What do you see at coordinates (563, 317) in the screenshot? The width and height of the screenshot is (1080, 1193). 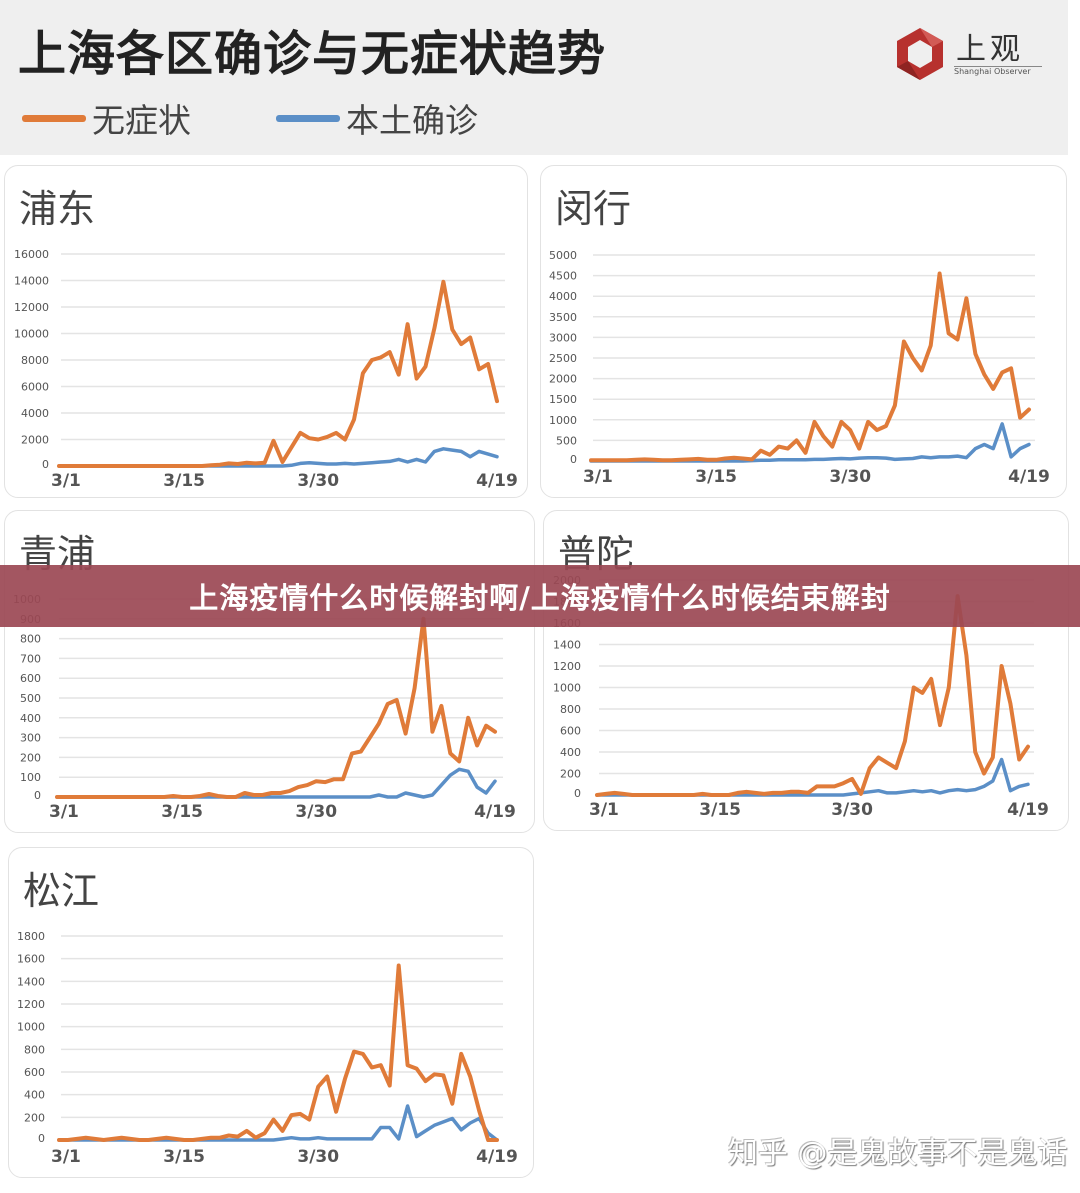 I see `y-tick-label: 3500` at bounding box center [563, 317].